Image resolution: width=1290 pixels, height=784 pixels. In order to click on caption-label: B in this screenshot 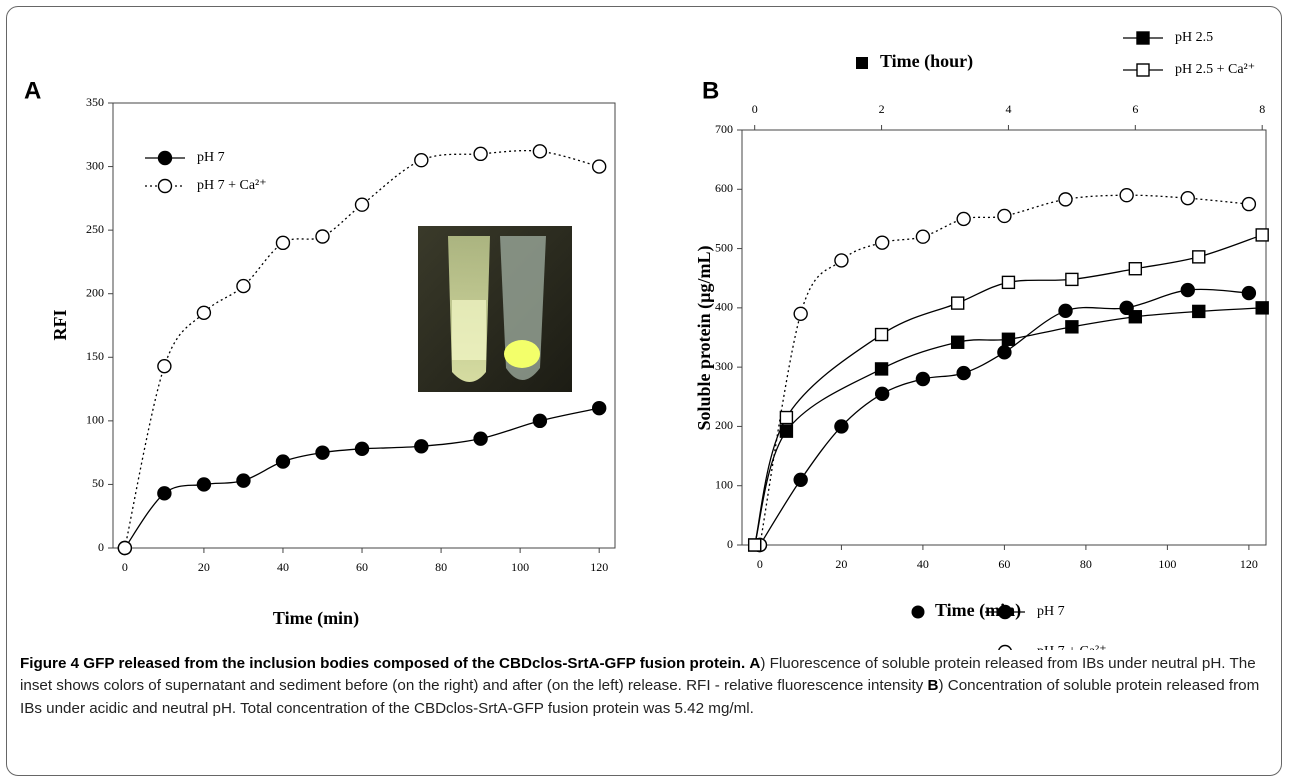, I will do `click(933, 686)`.